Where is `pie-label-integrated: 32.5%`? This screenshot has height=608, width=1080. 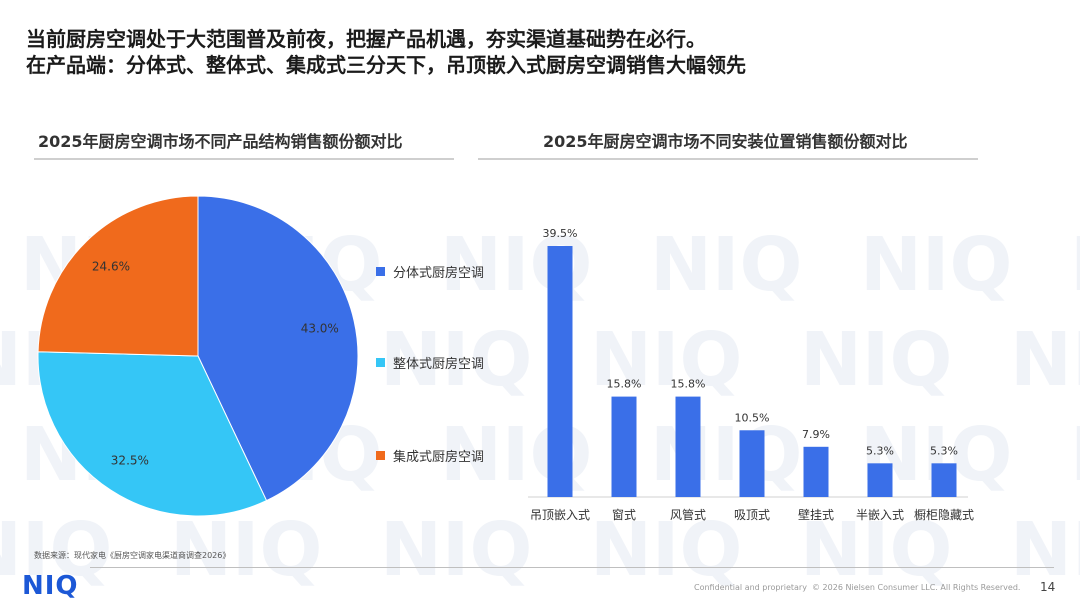
pie-label-integrated: 32.5% is located at coordinates (130, 461).